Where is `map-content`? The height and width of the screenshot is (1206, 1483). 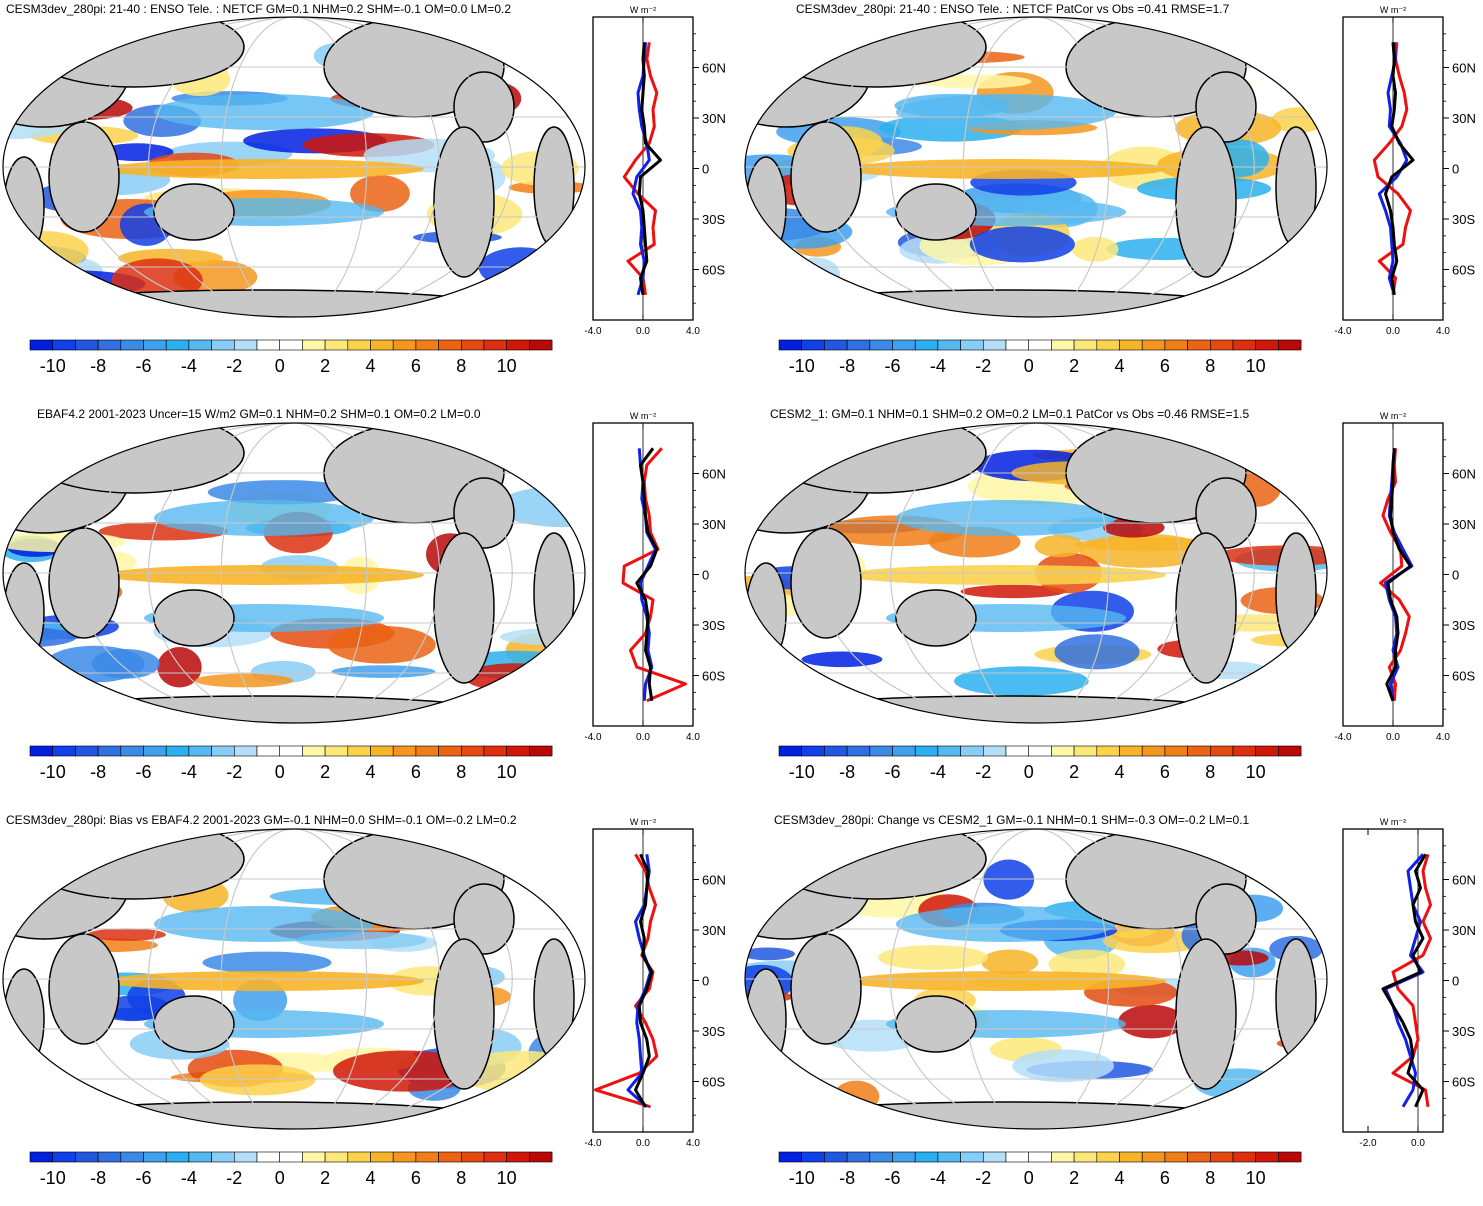
map-content is located at coordinates (1036, 167).